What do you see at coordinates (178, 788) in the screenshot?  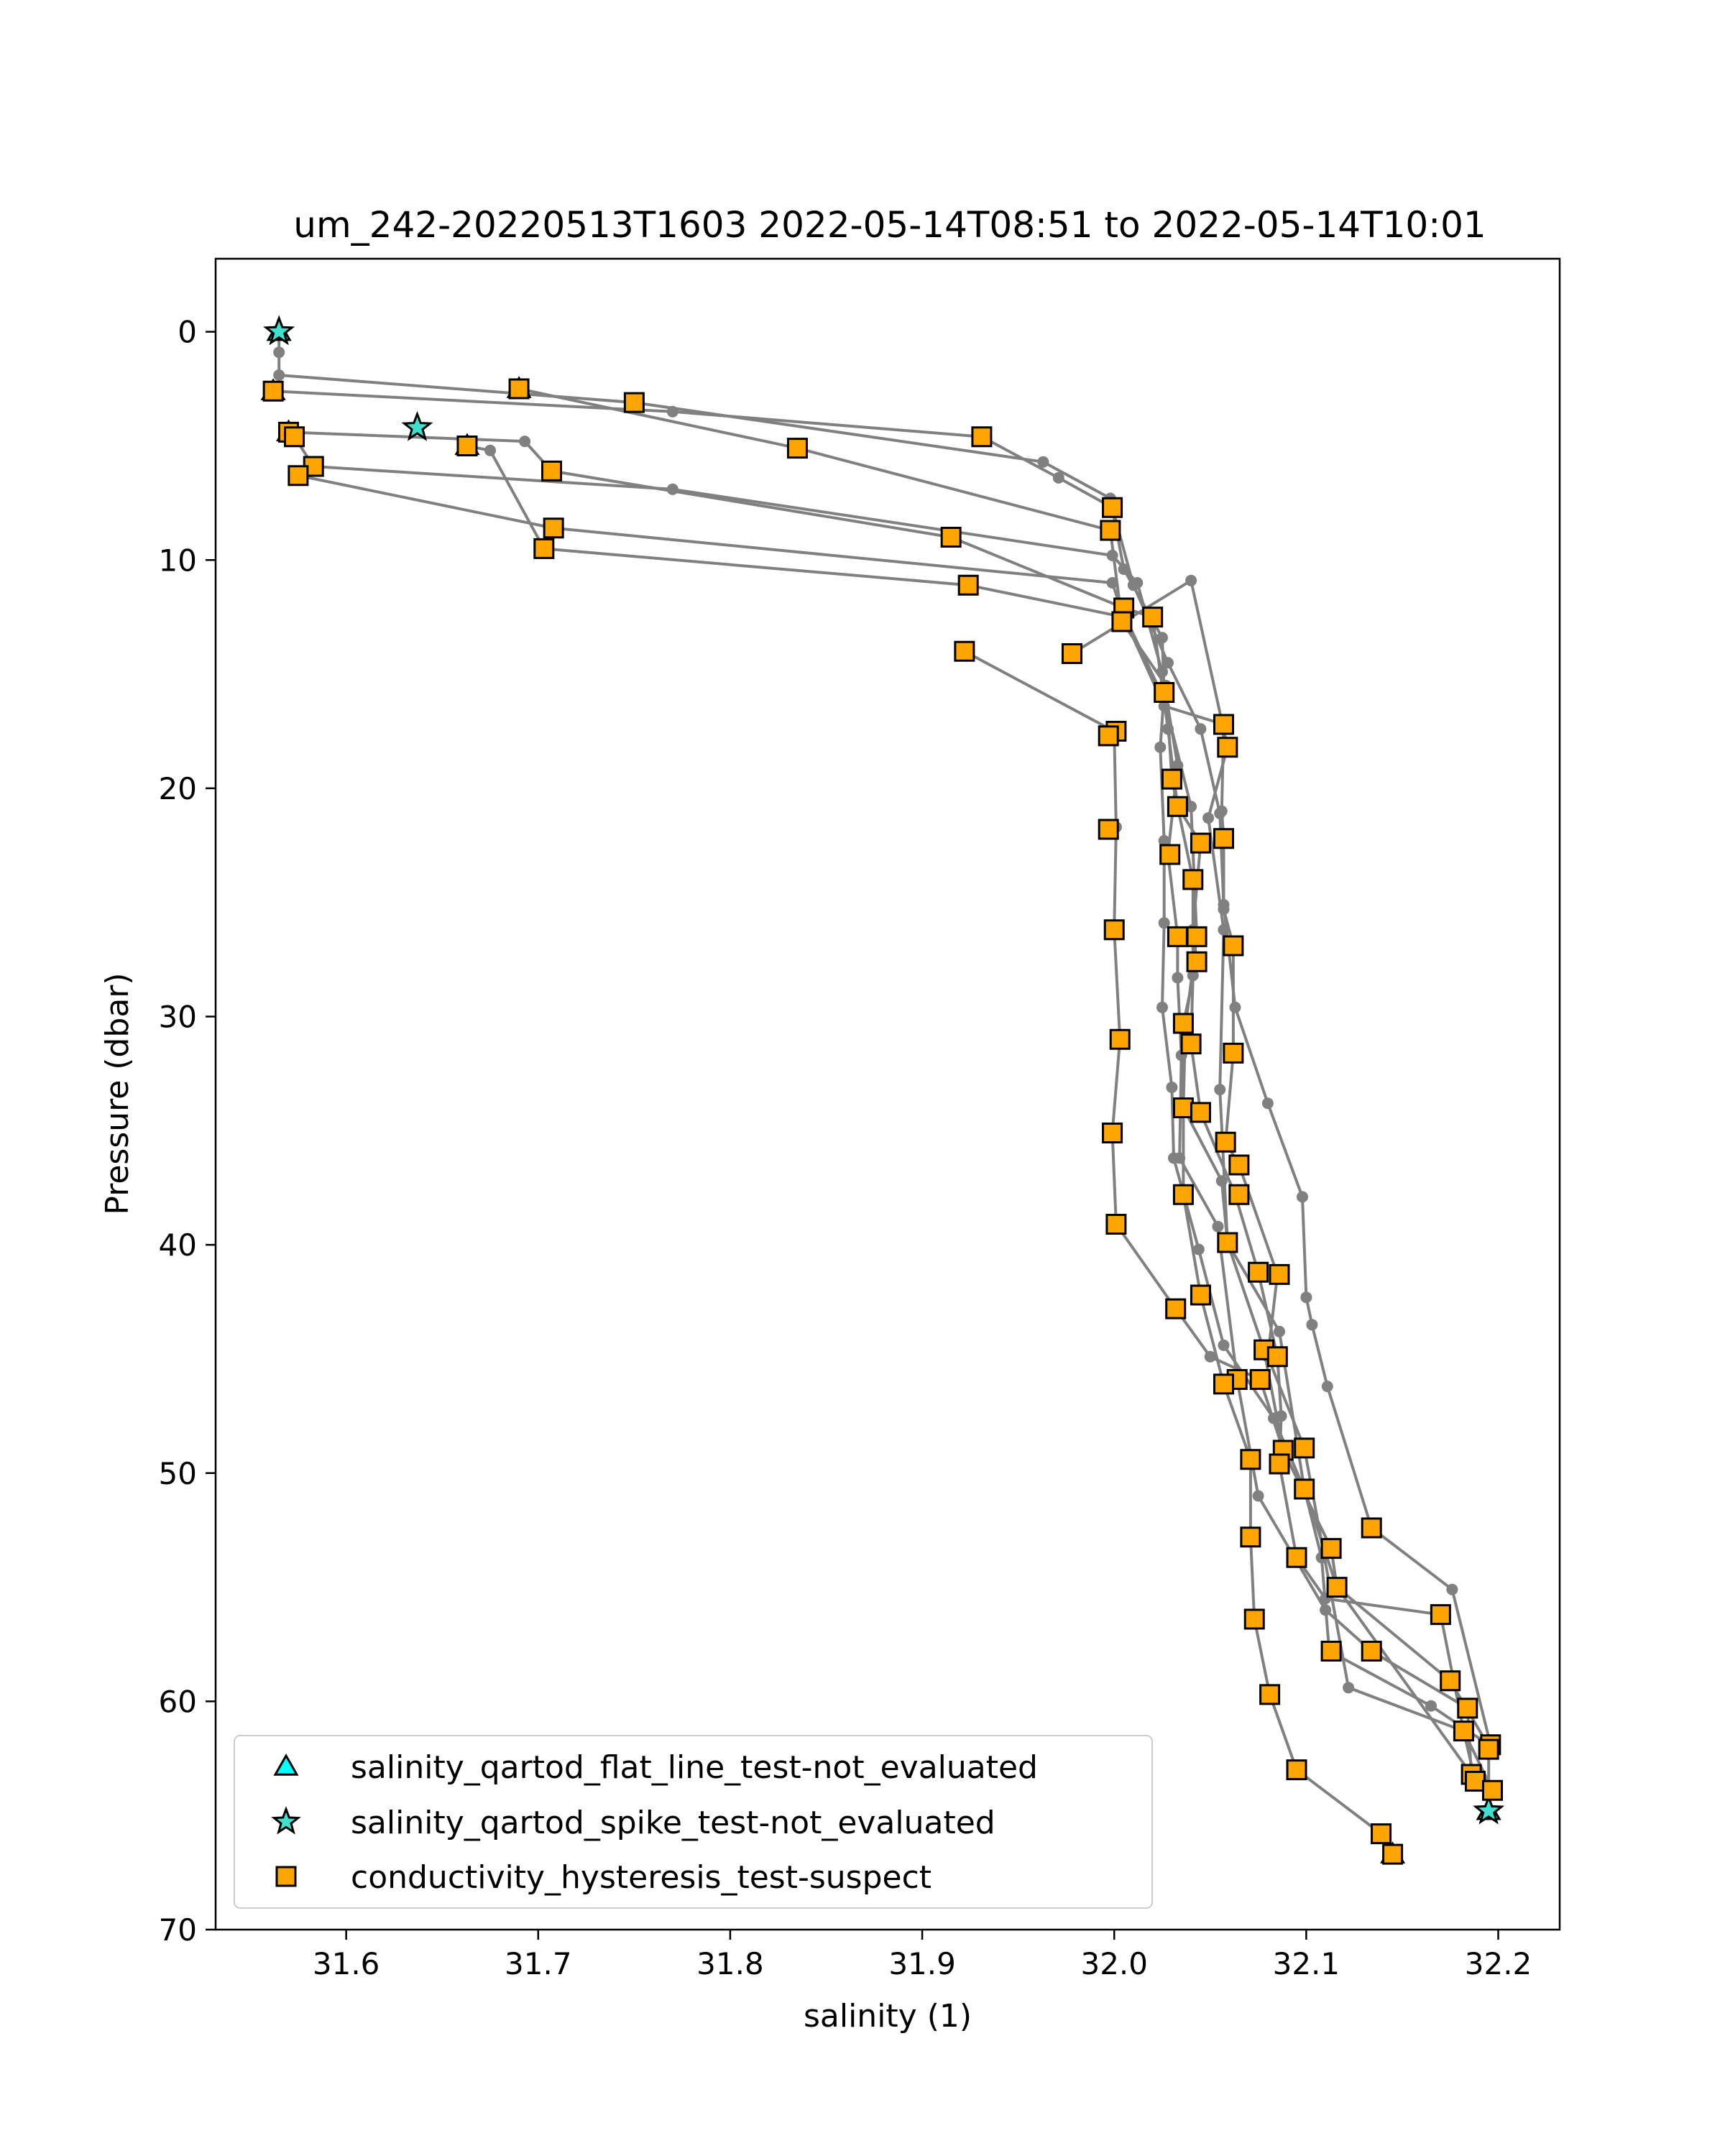 I see `y-tick-label: 20` at bounding box center [178, 788].